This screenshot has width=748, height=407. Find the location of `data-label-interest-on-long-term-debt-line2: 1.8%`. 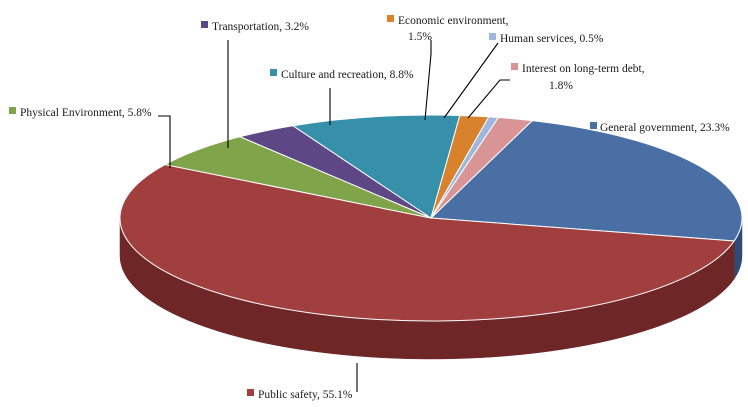

data-label-interest-on-long-term-debt-line2: 1.8% is located at coordinates (561, 86).